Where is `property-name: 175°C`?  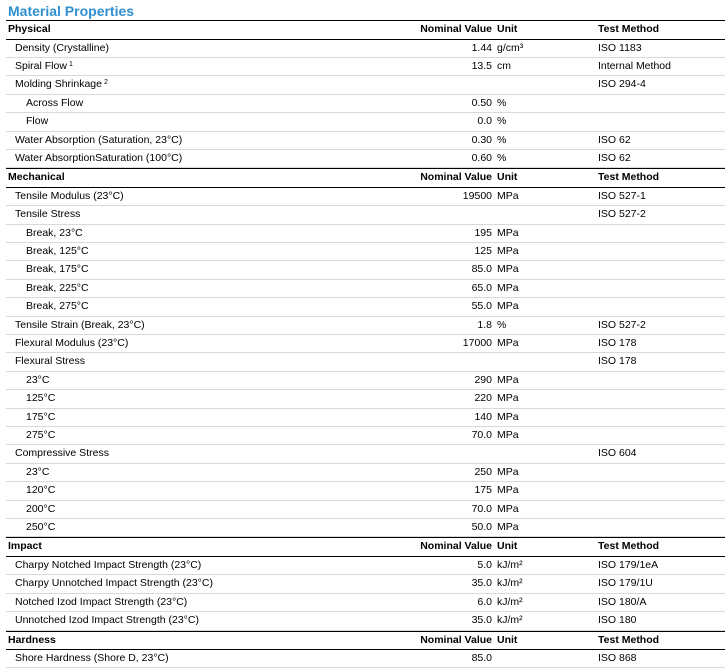
property-name: 175°C is located at coordinates (40, 417).